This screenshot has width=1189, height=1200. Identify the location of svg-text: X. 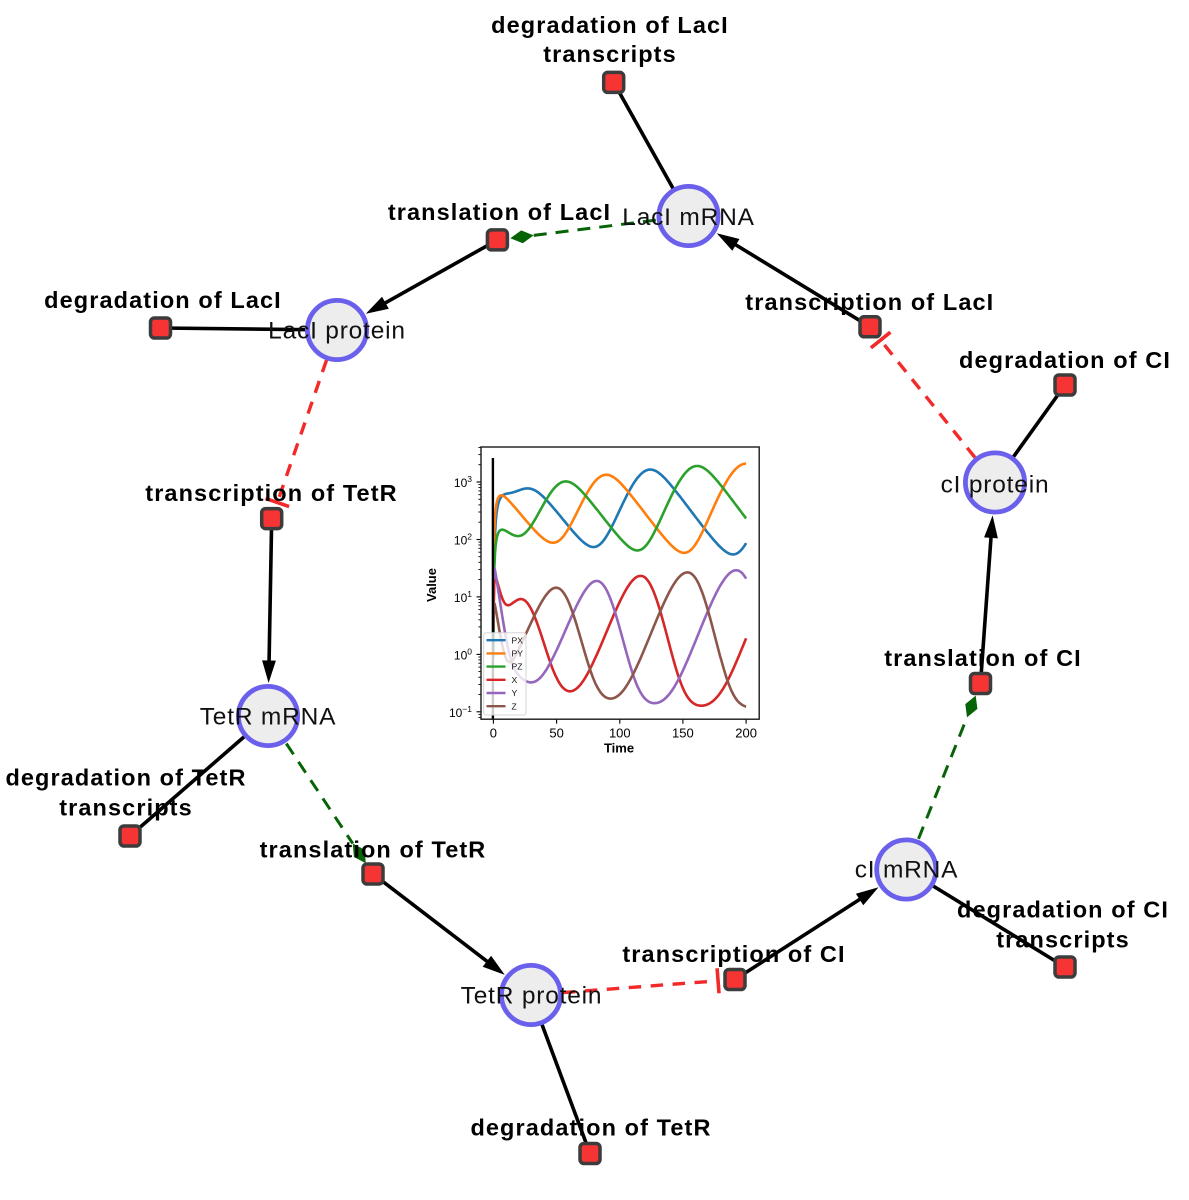
(515, 680).